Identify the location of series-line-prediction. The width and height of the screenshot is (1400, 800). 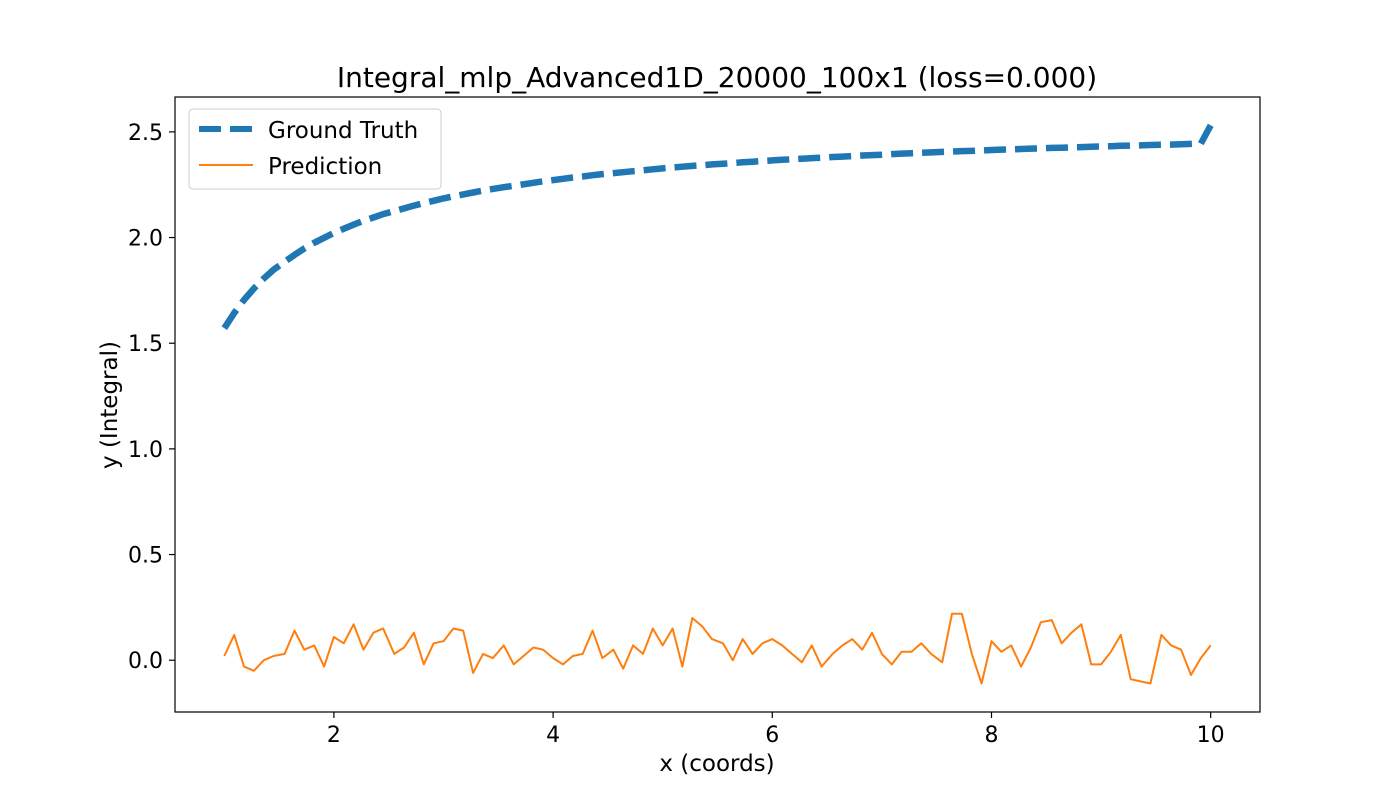
(717, 648).